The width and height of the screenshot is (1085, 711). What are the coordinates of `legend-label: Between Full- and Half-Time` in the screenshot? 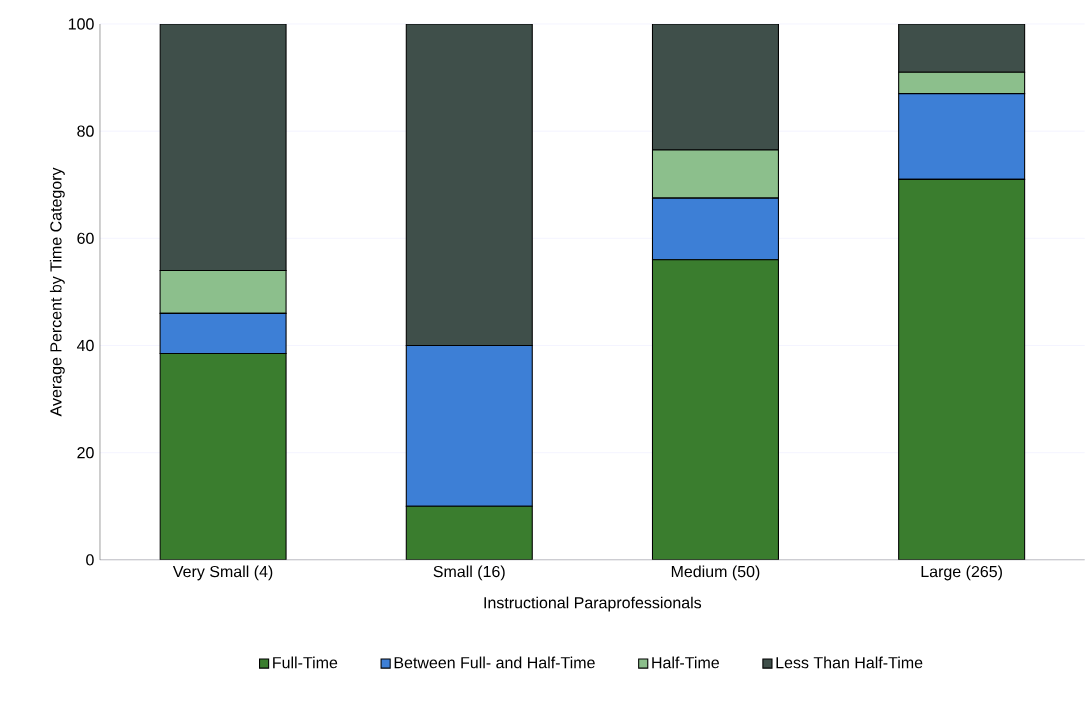 It's located at (494, 662).